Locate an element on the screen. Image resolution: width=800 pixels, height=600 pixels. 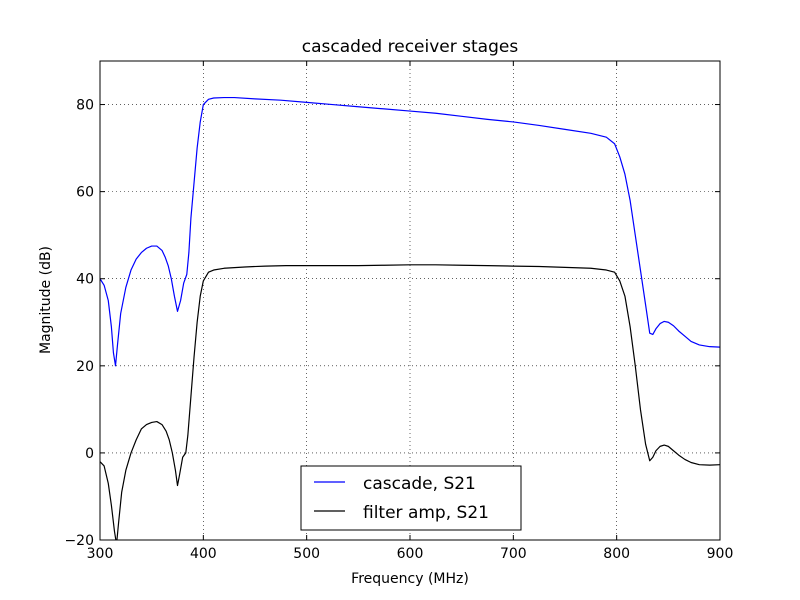
y-tick-label: 80 is located at coordinates (85, 106).